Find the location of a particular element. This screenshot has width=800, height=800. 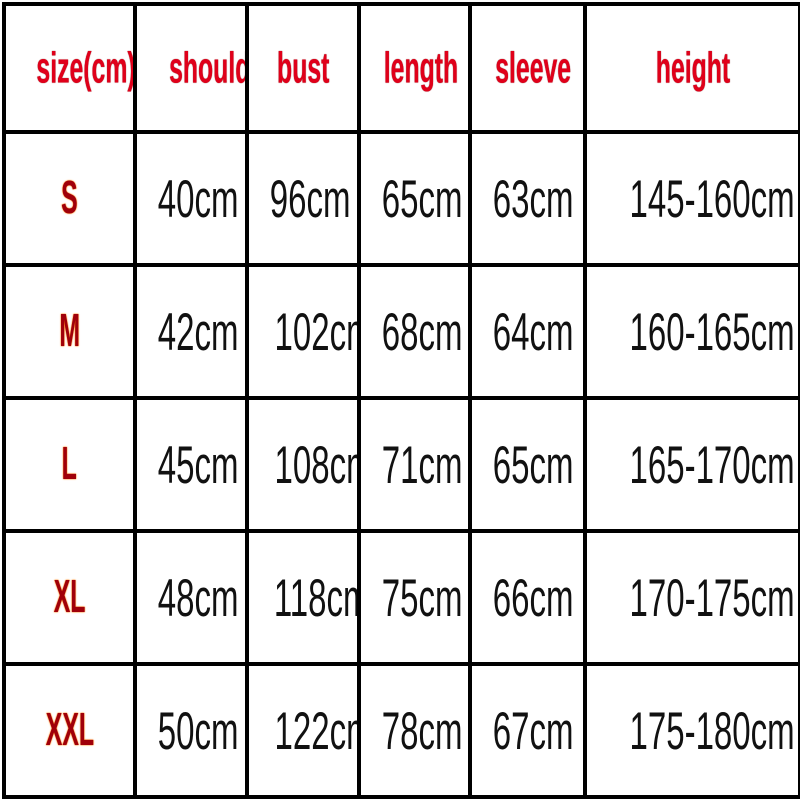

header-label: bust is located at coordinates (303, 67).